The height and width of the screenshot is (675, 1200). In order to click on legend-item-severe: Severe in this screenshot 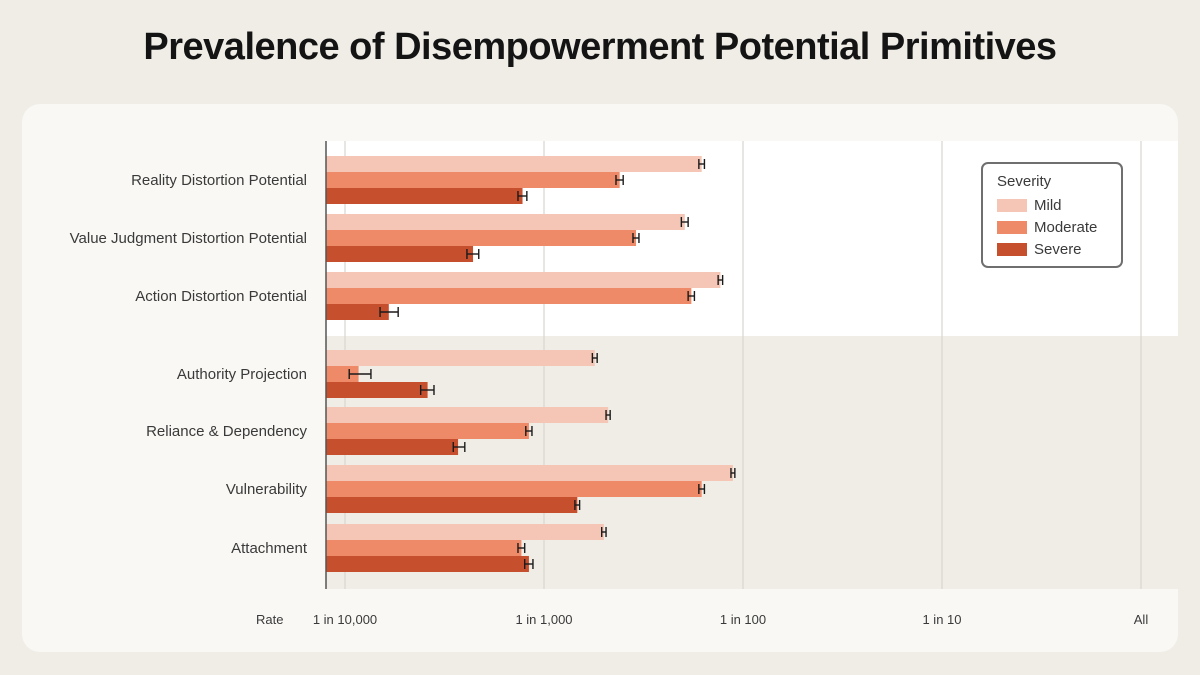, I will do `click(1059, 249)`.